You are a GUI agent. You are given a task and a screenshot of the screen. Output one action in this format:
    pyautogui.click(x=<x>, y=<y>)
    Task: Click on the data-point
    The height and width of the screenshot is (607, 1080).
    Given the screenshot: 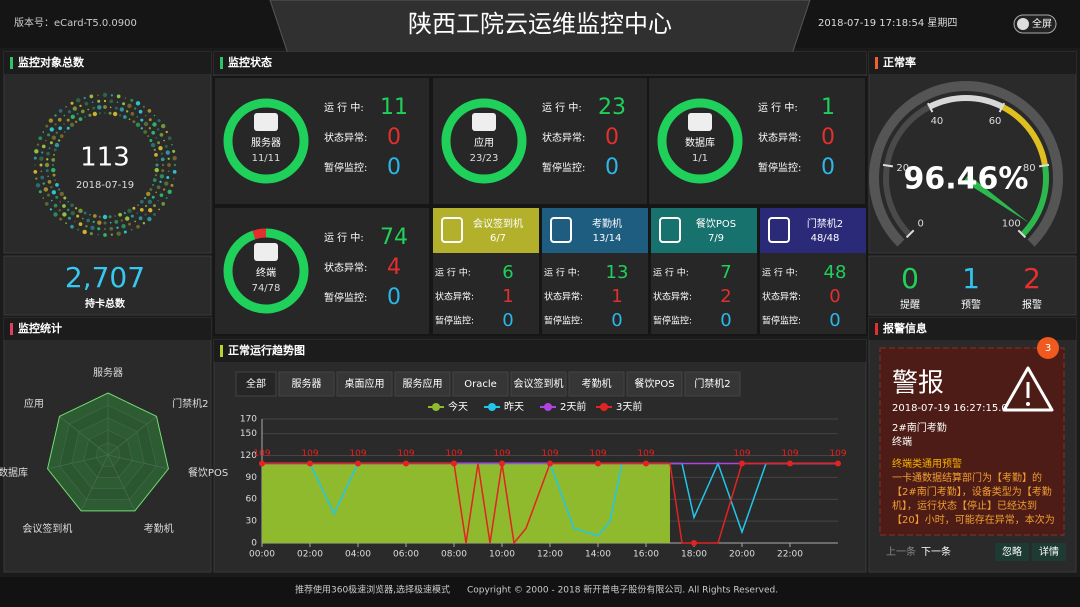 What is the action you would take?
    pyautogui.click(x=838, y=463)
    